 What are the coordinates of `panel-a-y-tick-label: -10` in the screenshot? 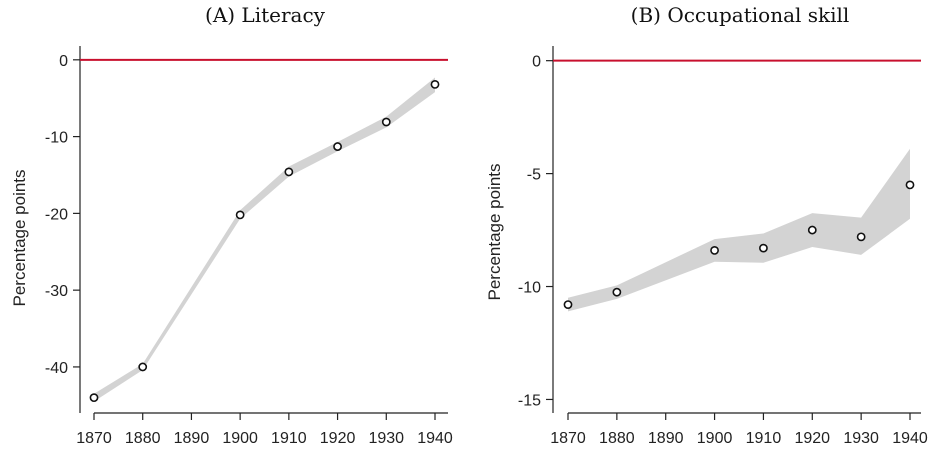 It's located at (56, 138).